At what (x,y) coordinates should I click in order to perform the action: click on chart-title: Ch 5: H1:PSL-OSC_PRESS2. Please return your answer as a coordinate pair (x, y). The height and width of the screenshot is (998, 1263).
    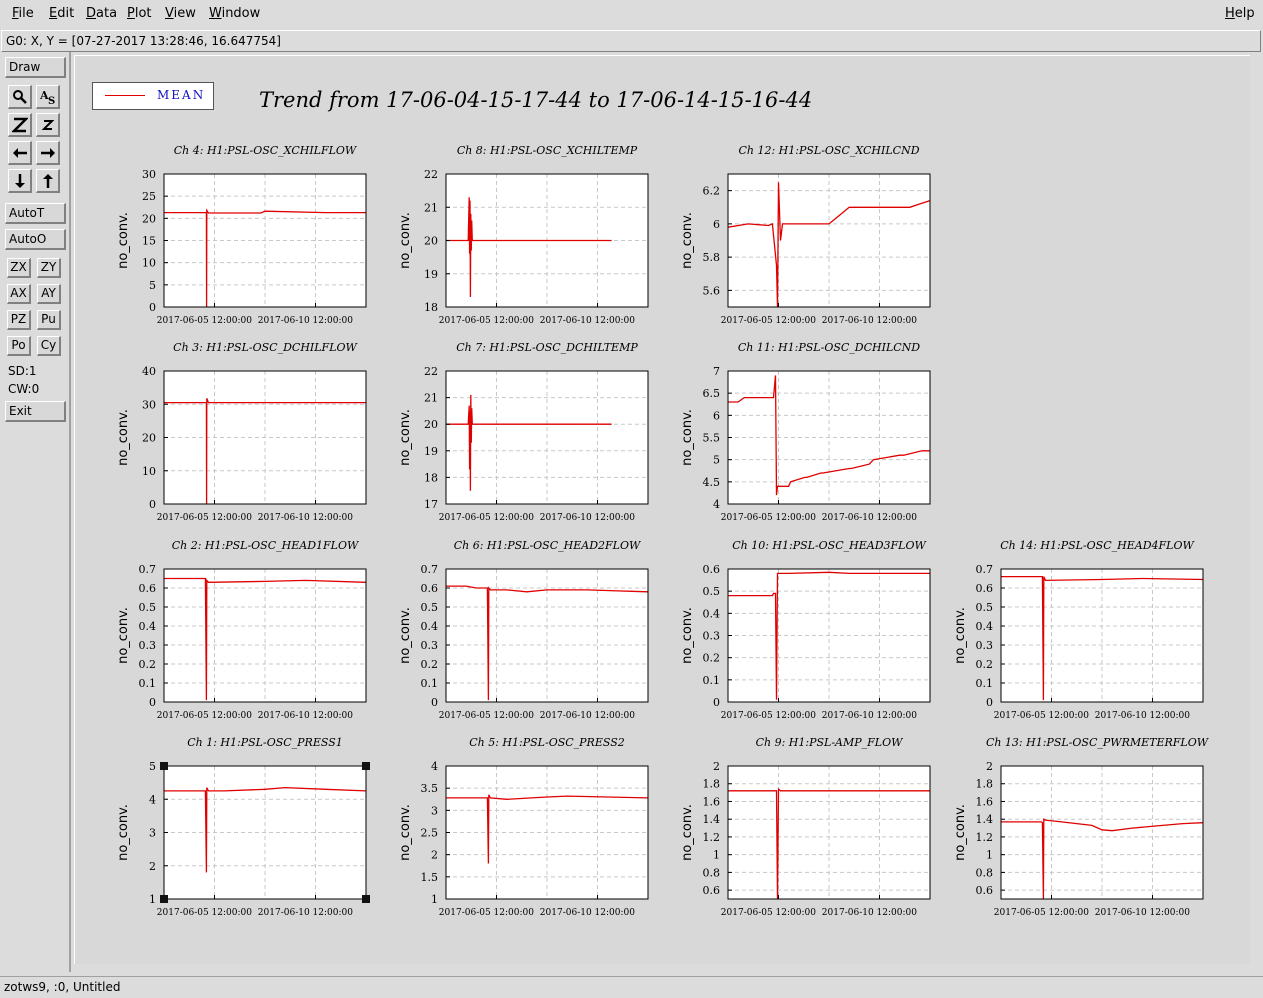
    Looking at the image, I should click on (547, 742).